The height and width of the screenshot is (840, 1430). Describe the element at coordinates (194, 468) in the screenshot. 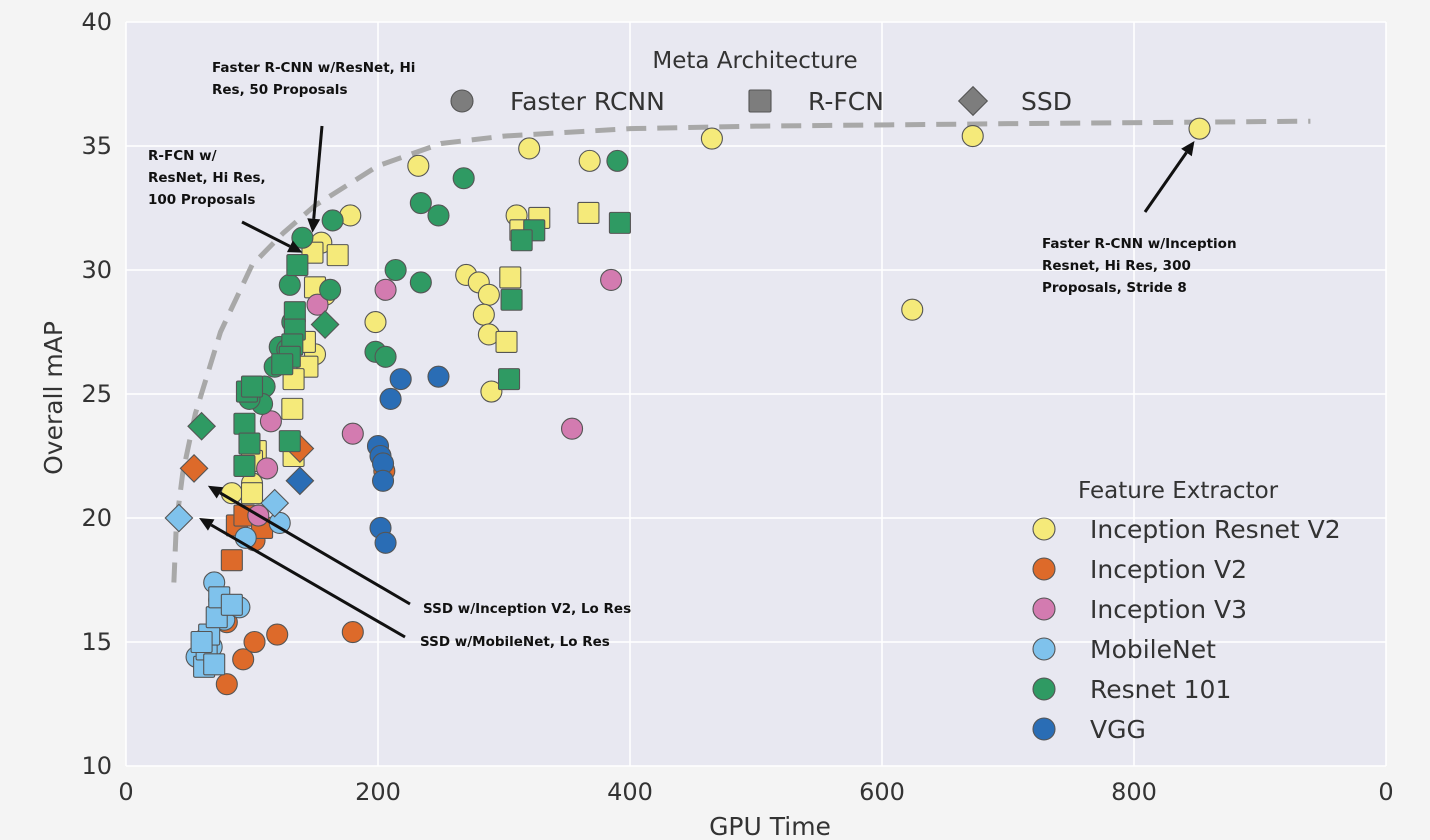

I see `point-inception-v2-diamond` at that location.